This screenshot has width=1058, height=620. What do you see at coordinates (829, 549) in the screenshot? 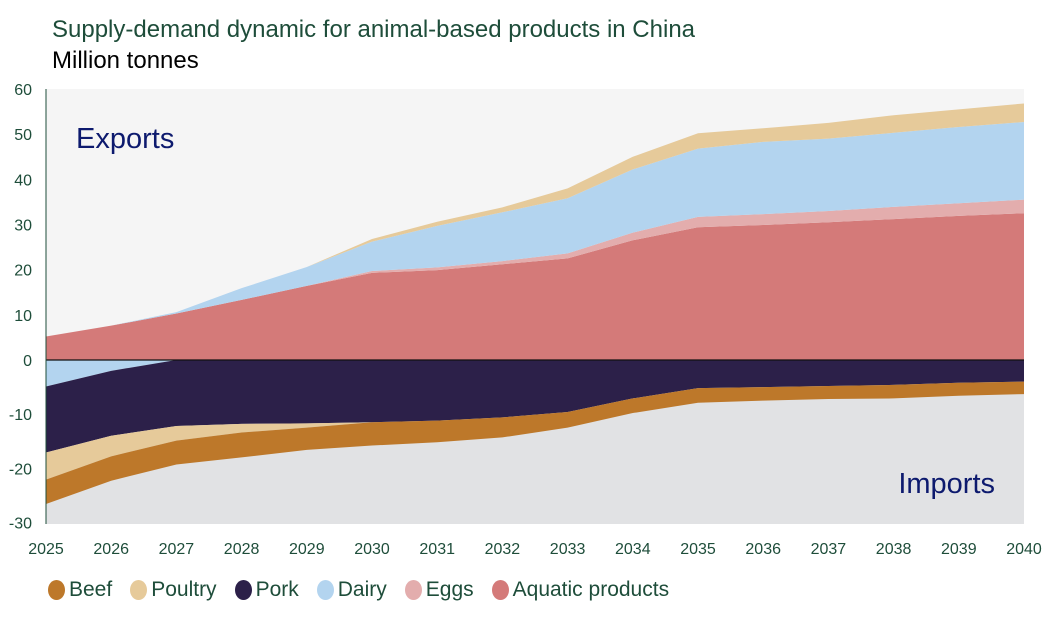
I see `x-tick-label: 2037` at bounding box center [829, 549].